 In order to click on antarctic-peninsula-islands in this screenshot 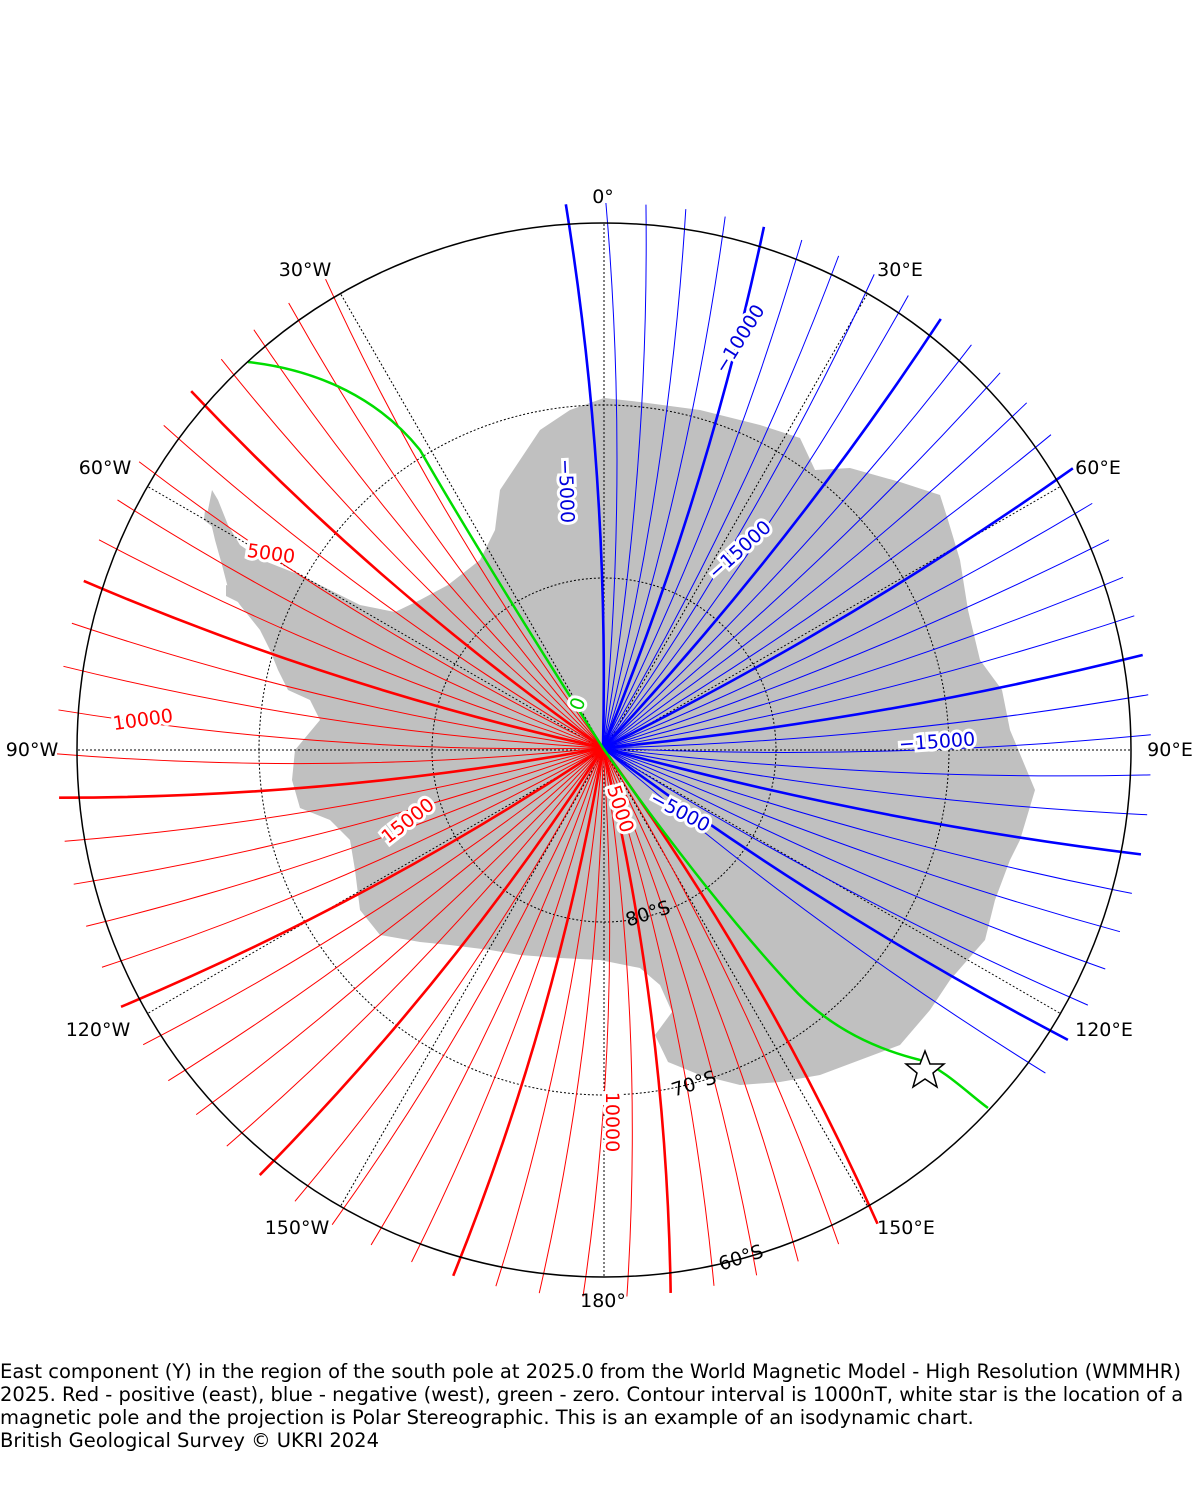, I will do `click(223, 556)`.